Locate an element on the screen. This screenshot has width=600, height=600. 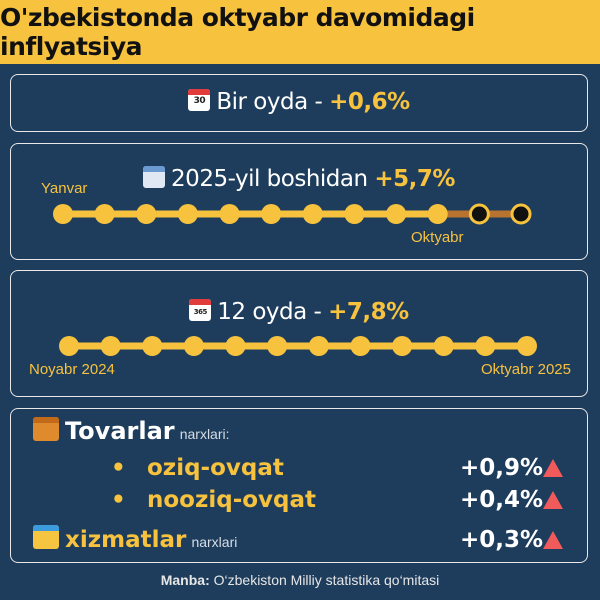
goods-item-food-value: +0,9% is located at coordinates (501, 468).